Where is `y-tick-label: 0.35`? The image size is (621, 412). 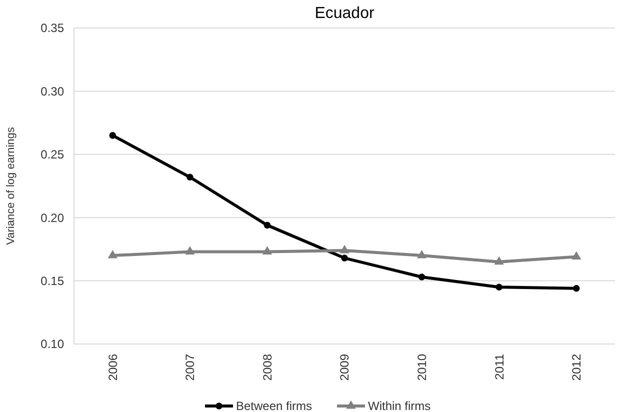
y-tick-label: 0.35 is located at coordinates (52, 28).